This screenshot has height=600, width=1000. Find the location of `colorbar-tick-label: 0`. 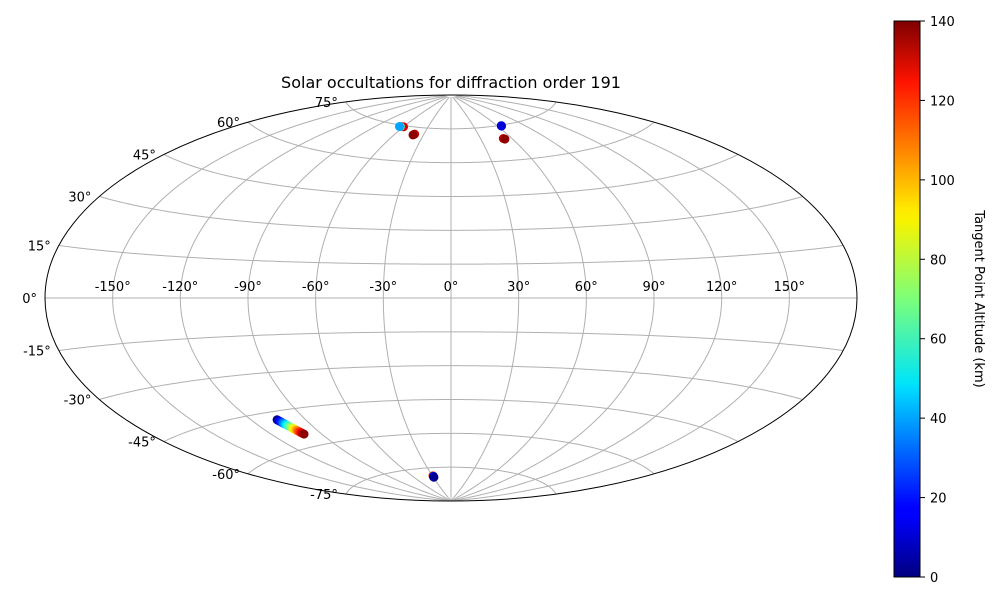

colorbar-tick-label: 0 is located at coordinates (934, 578).